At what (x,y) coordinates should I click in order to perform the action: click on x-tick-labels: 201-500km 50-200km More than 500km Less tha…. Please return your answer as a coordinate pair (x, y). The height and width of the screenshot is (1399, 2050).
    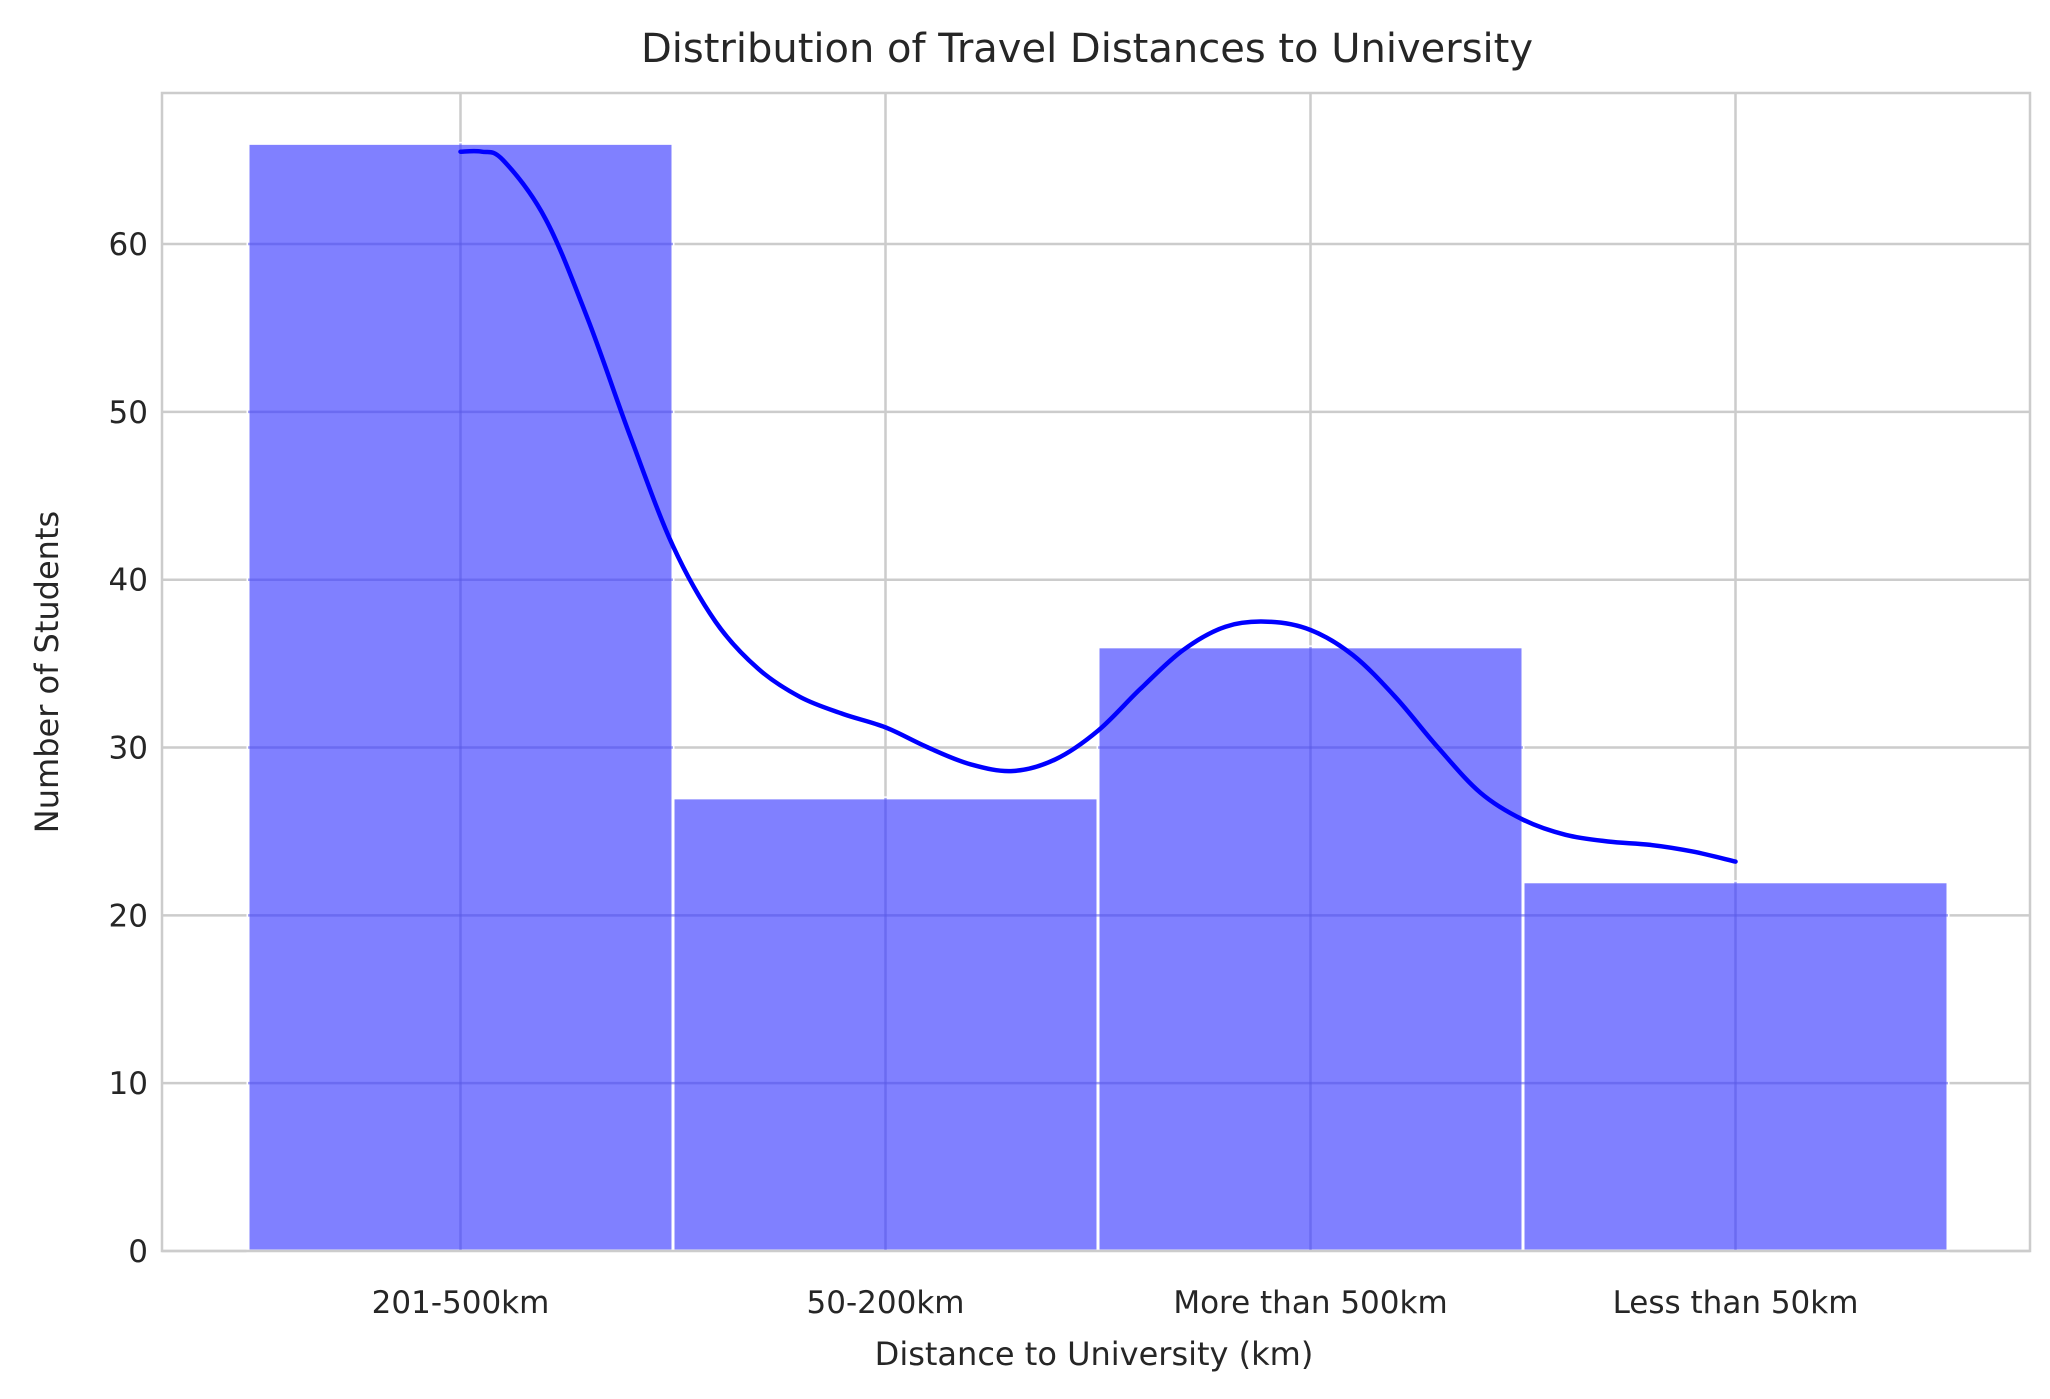
    Looking at the image, I should click on (1115, 1303).